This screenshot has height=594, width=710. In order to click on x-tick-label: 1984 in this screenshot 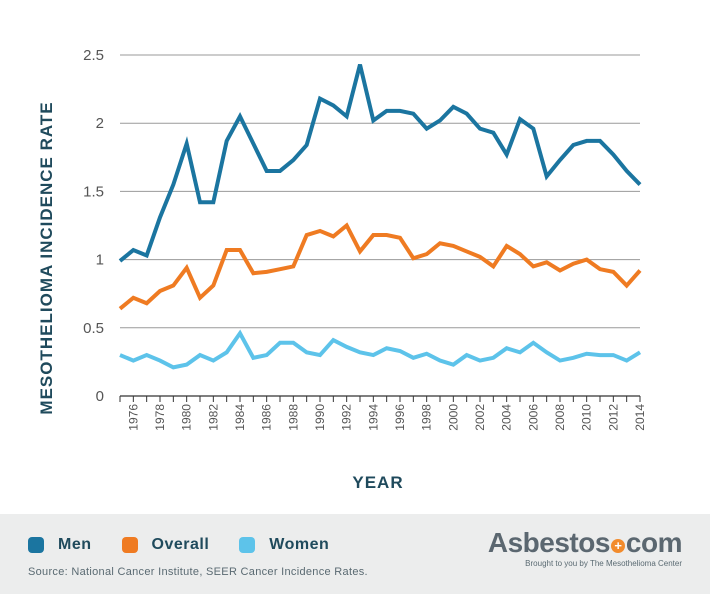, I will do `click(240, 417)`.